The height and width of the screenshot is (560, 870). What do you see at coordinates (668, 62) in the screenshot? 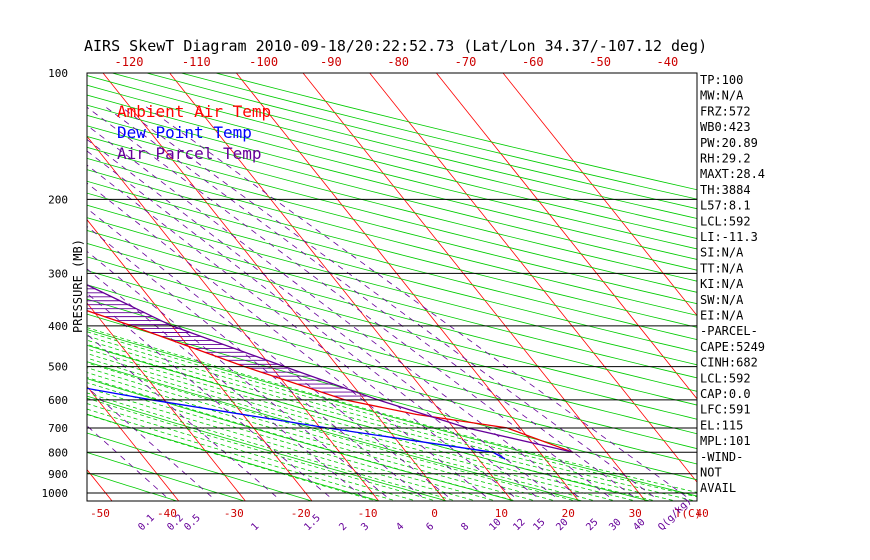
I see `top-temp-tick-label: -40` at bounding box center [668, 62].